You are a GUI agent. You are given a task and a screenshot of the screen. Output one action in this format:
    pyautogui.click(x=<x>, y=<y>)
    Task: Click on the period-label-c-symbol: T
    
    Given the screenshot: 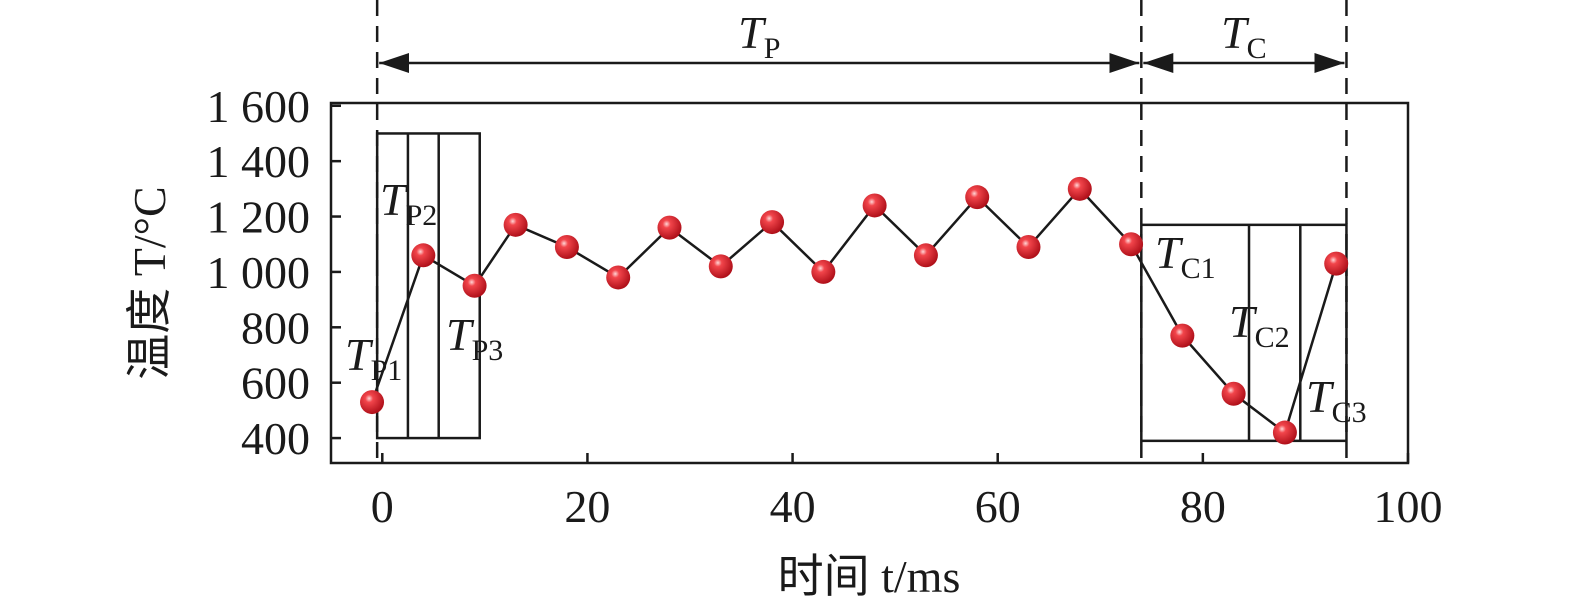 What is the action you would take?
    pyautogui.click(x=1235, y=32)
    